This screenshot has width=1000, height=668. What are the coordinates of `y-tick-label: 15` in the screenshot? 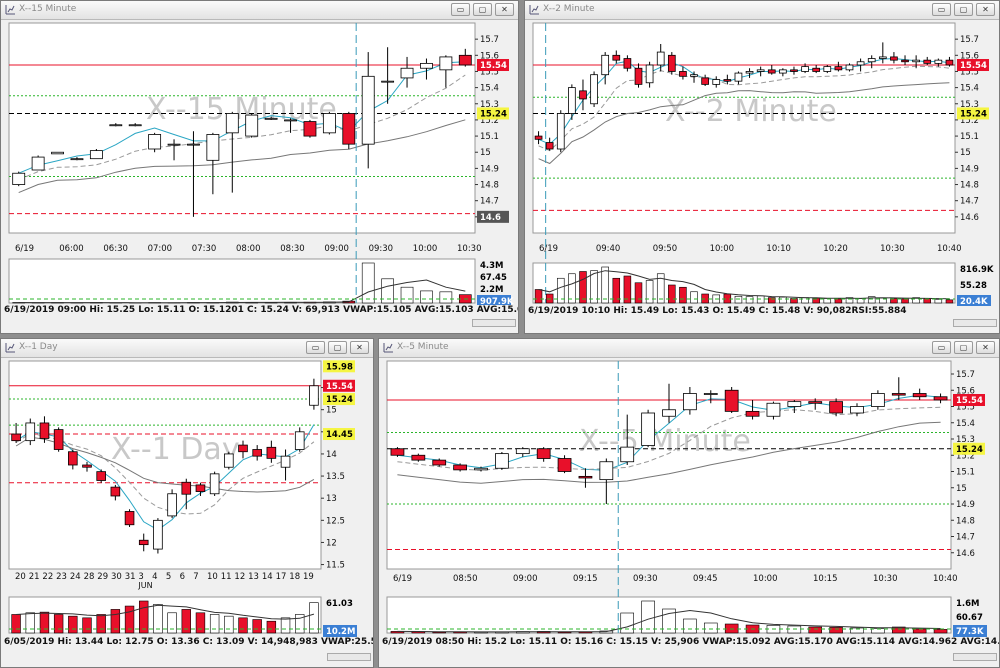 It's located at (961, 489).